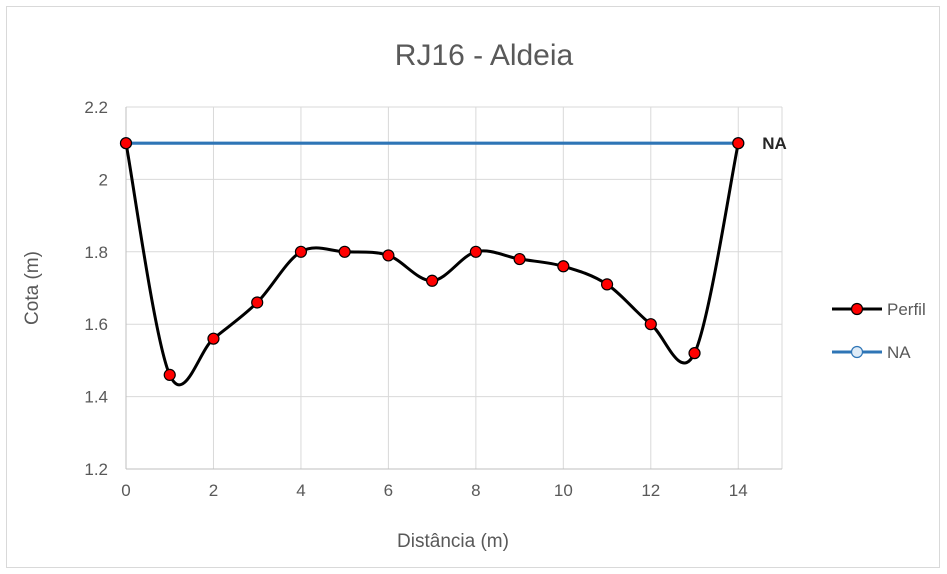 This screenshot has width=947, height=574. What do you see at coordinates (484, 55) in the screenshot?
I see `chart-title: RJ16 - Aldeia` at bounding box center [484, 55].